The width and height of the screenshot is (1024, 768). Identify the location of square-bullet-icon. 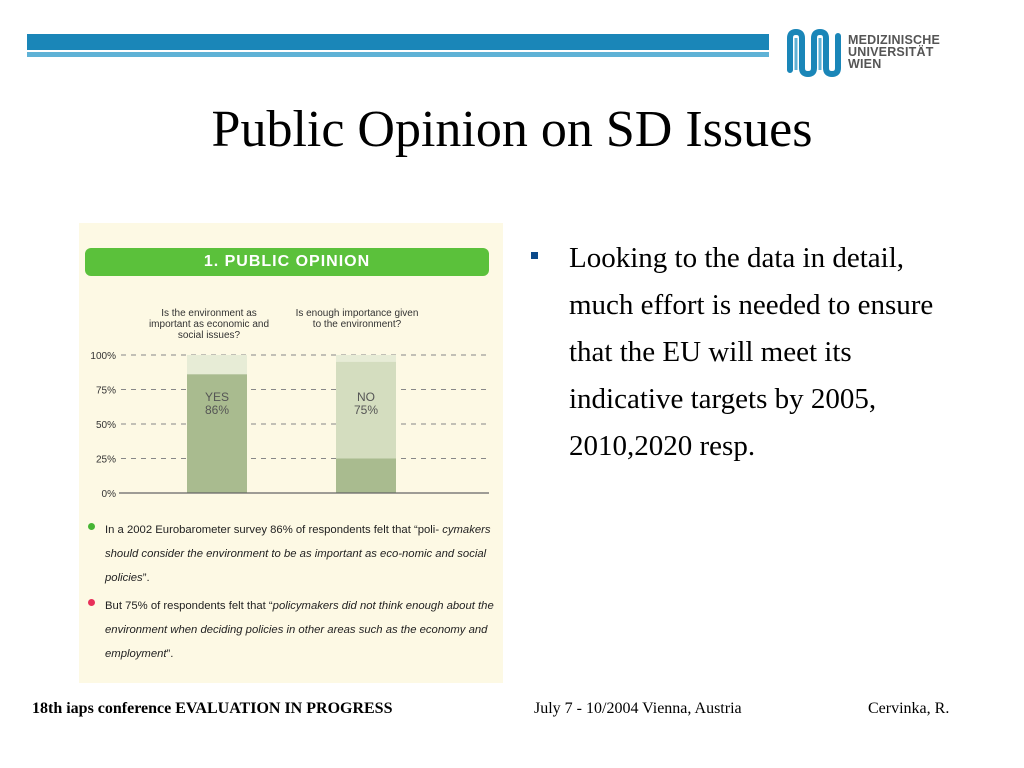
(534, 255).